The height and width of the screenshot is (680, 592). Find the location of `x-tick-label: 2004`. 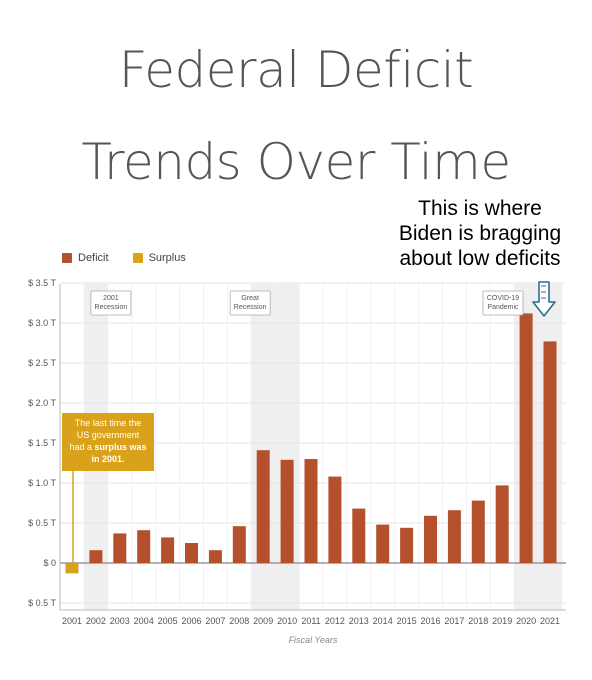

x-tick-label: 2004 is located at coordinates (144, 621).